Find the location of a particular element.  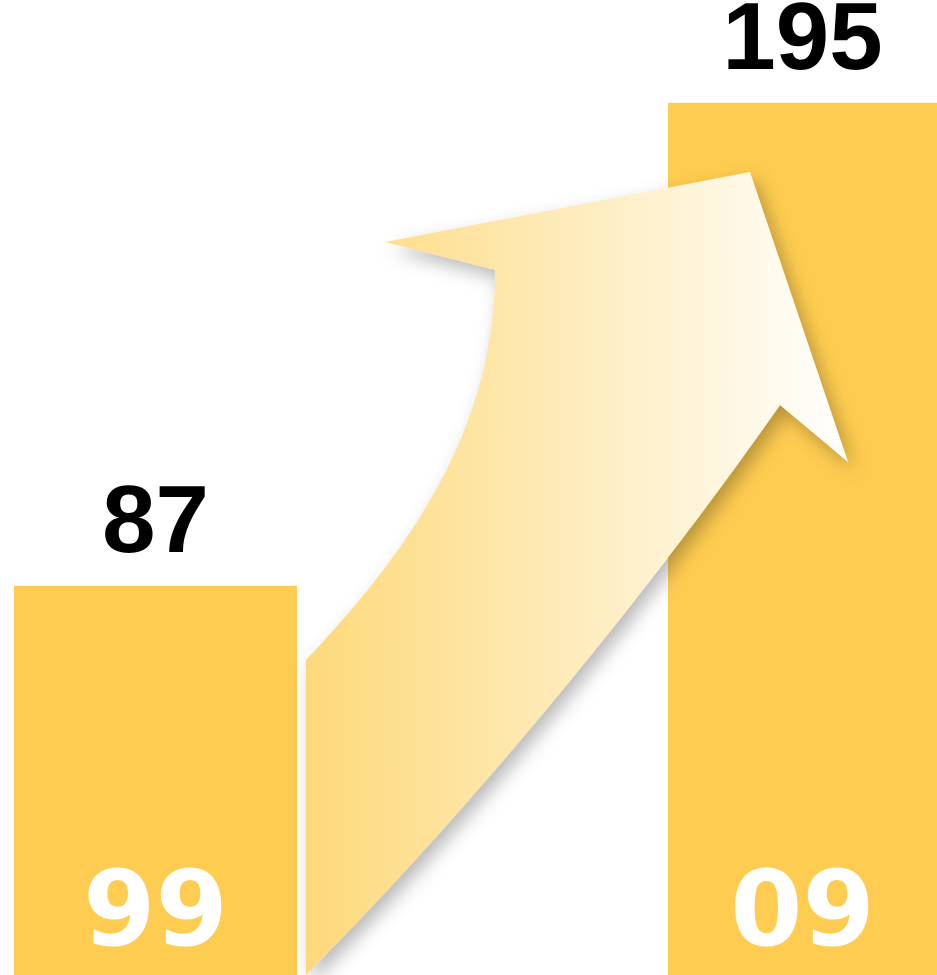

category-label-99: 99 is located at coordinates (155, 909).